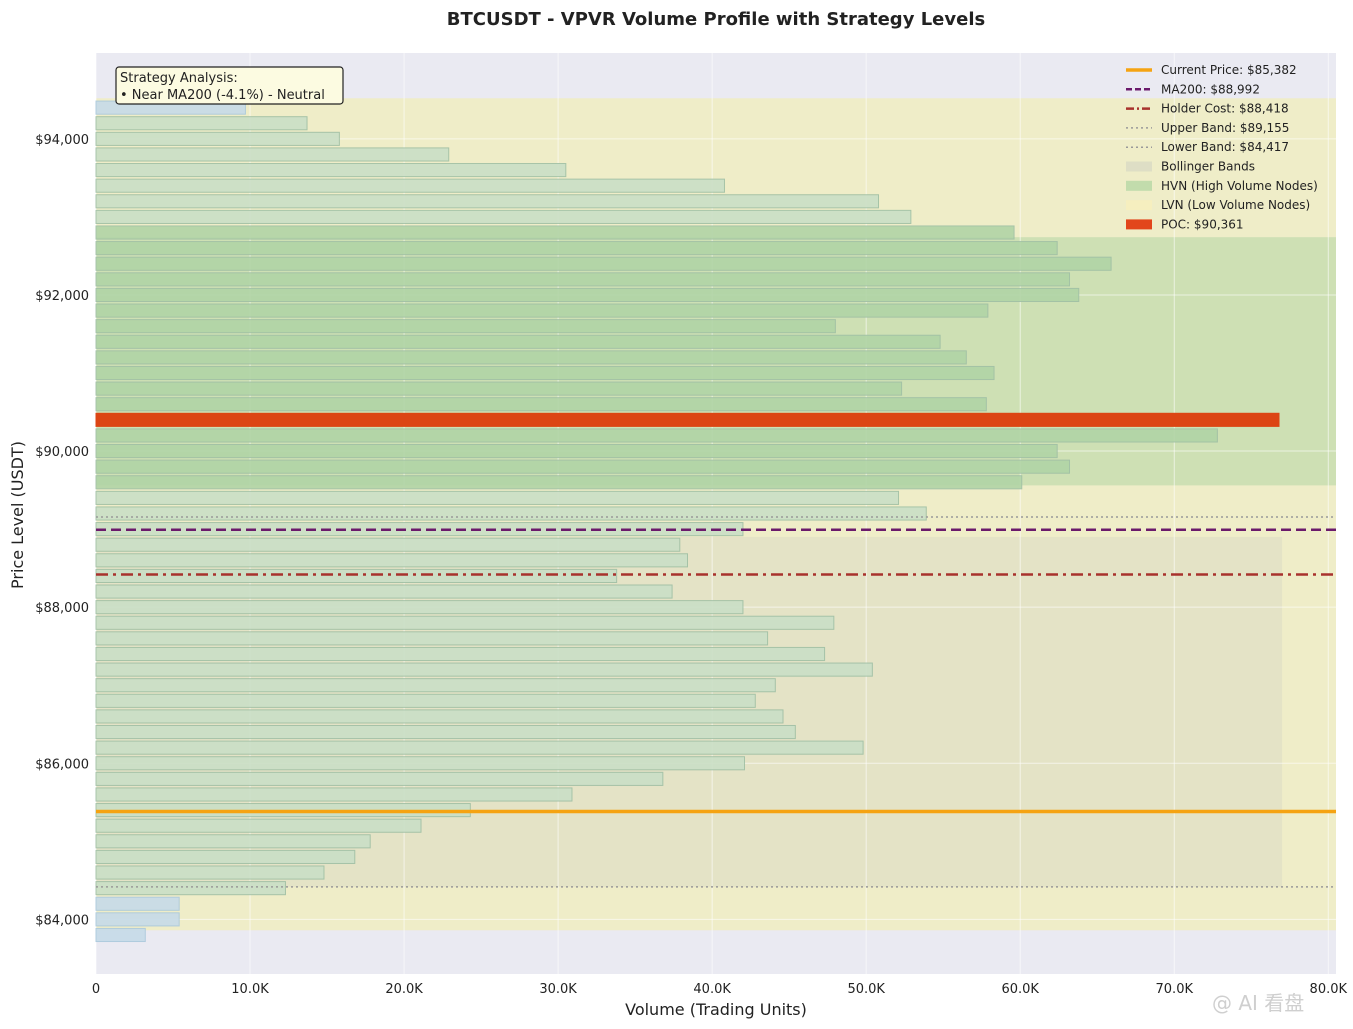 The height and width of the screenshot is (1029, 1353). I want to click on legend-label: Holder Cost: $88,418, so click(1225, 109).